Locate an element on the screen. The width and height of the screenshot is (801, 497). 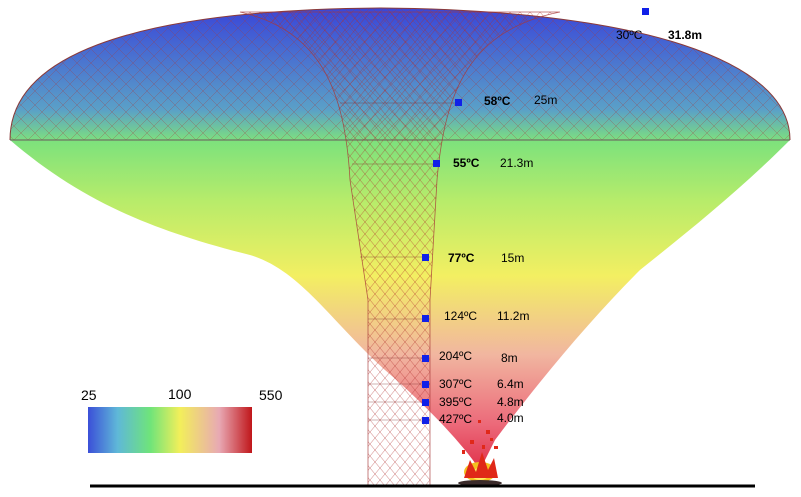
height-label: 4.8m is located at coordinates (510, 402).